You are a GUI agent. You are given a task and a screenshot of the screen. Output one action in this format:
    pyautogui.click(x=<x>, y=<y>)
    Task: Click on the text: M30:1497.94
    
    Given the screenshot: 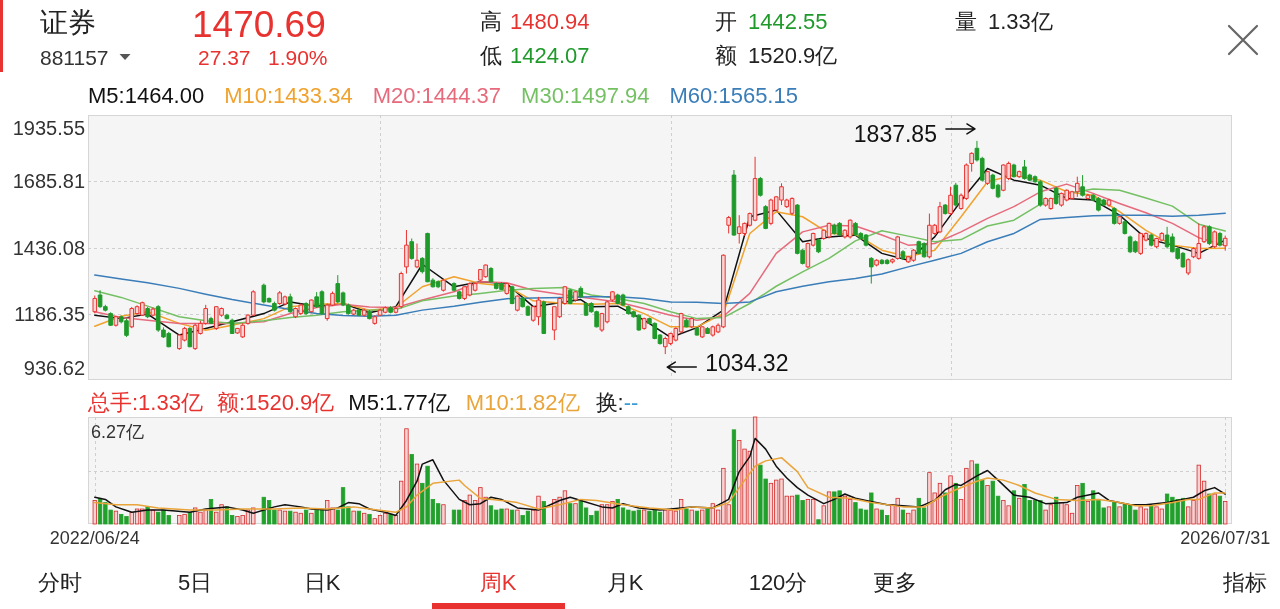 What is the action you would take?
    pyautogui.click(x=585, y=95)
    